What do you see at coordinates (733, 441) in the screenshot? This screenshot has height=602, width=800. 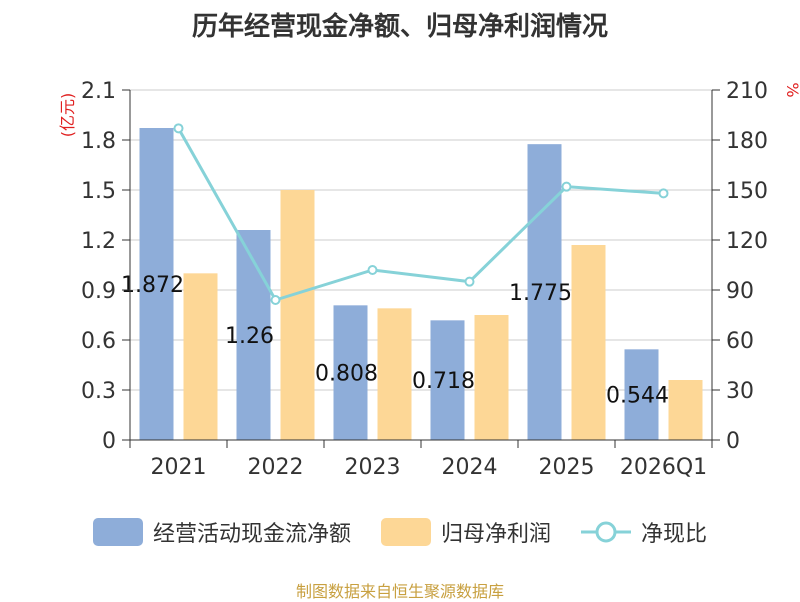 I see `y-right-tick-label: 0` at bounding box center [733, 441].